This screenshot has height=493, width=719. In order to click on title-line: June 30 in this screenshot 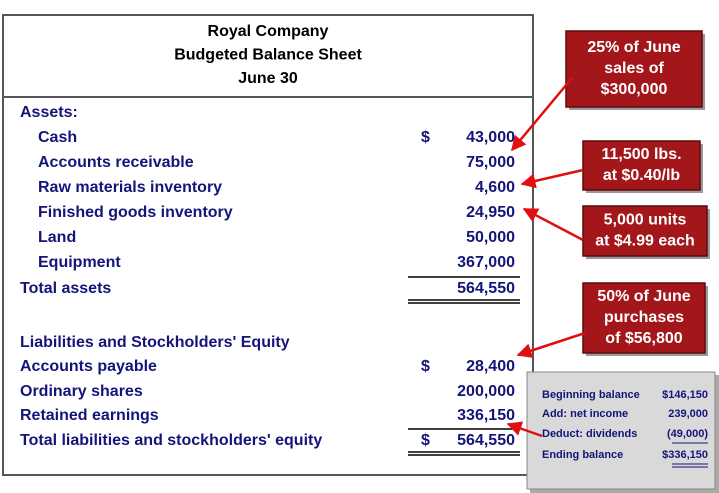, I will do `click(268, 78)`.